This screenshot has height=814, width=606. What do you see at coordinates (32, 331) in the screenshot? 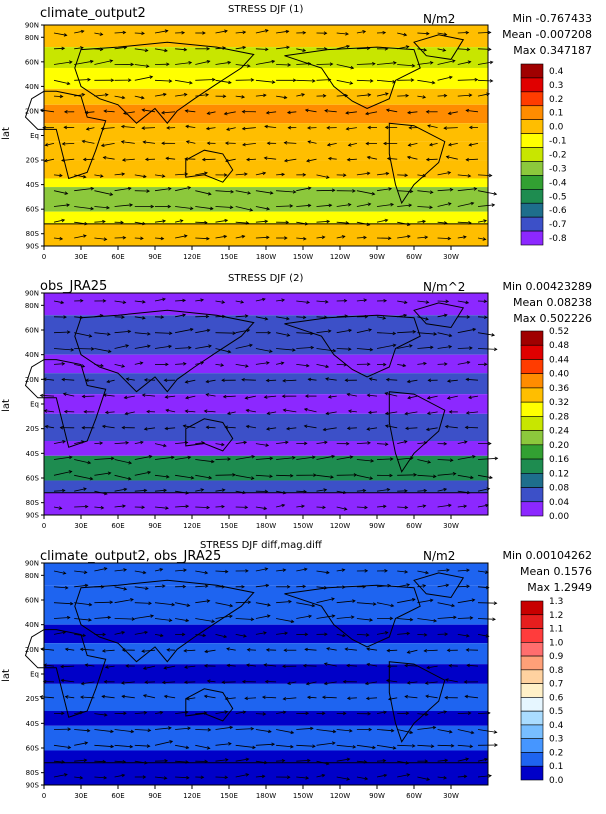
I see `y-tick-label: 60N` at bounding box center [32, 331].